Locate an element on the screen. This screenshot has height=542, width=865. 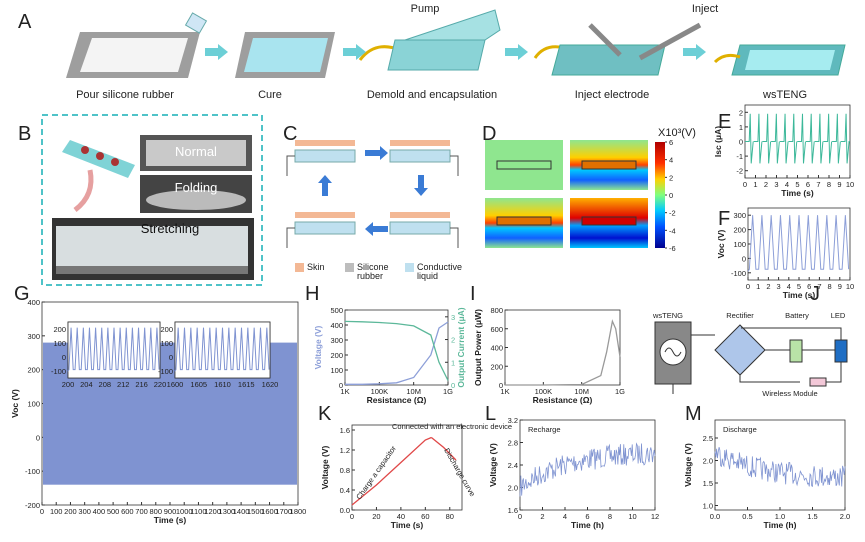
x-tick-label: 100 is located at coordinates (56, 511).